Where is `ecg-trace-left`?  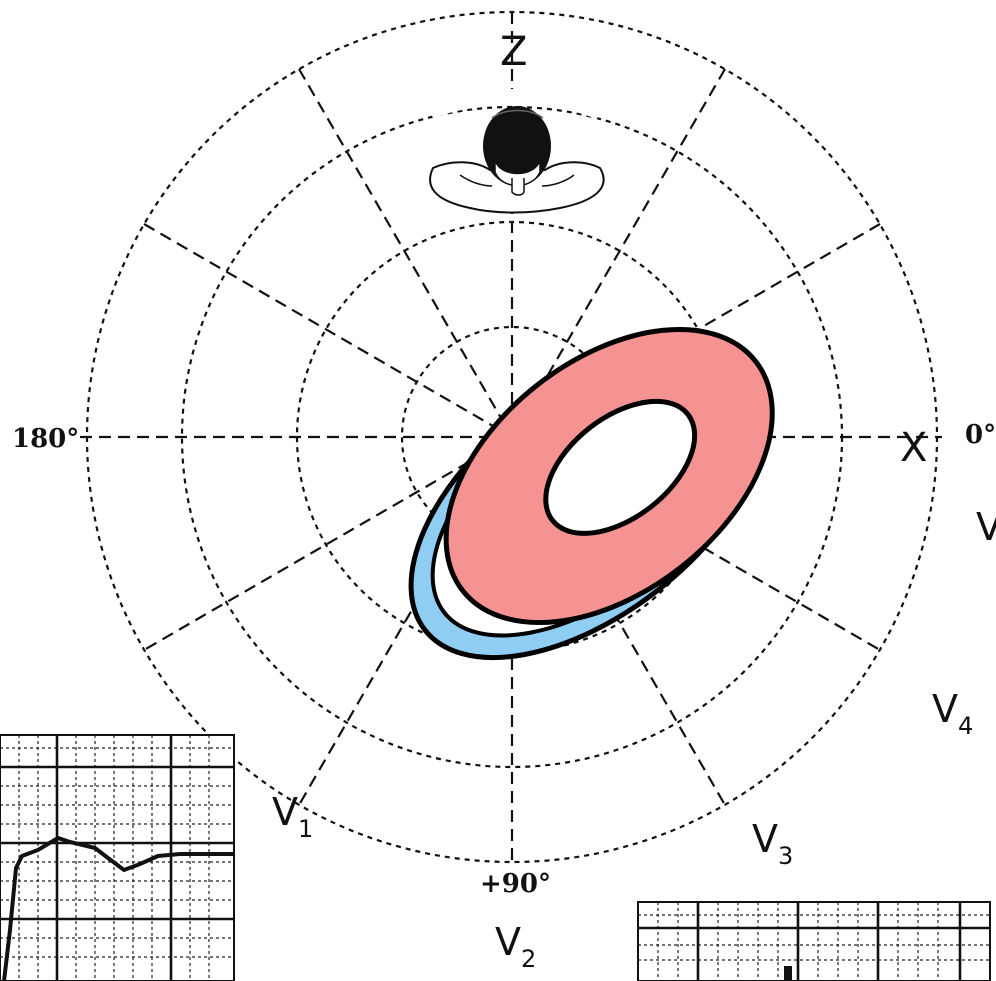
ecg-trace-left is located at coordinates (118, 908).